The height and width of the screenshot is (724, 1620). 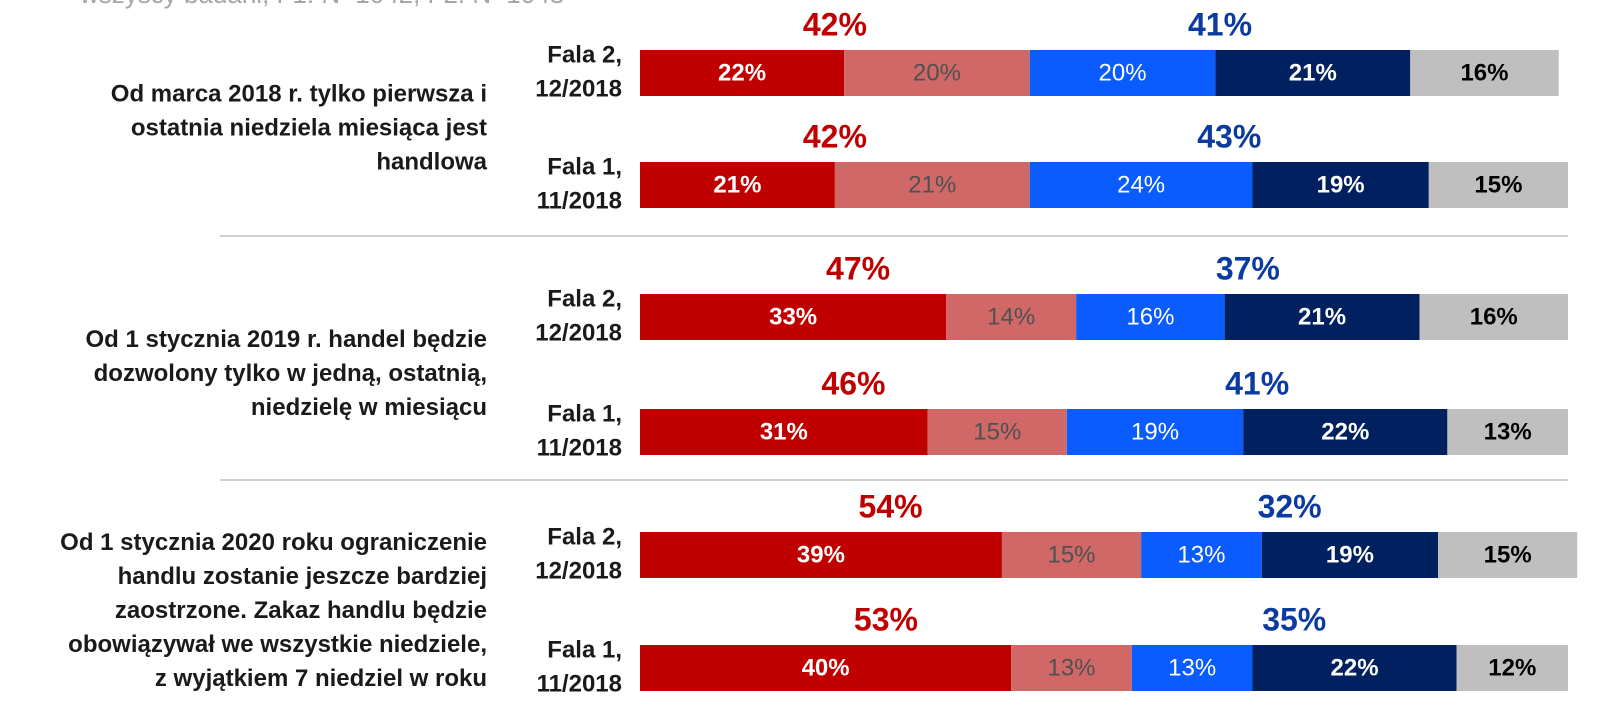 I want to click on group-label: ostatnia niedziela miesiąca jest, so click(x=309, y=127).